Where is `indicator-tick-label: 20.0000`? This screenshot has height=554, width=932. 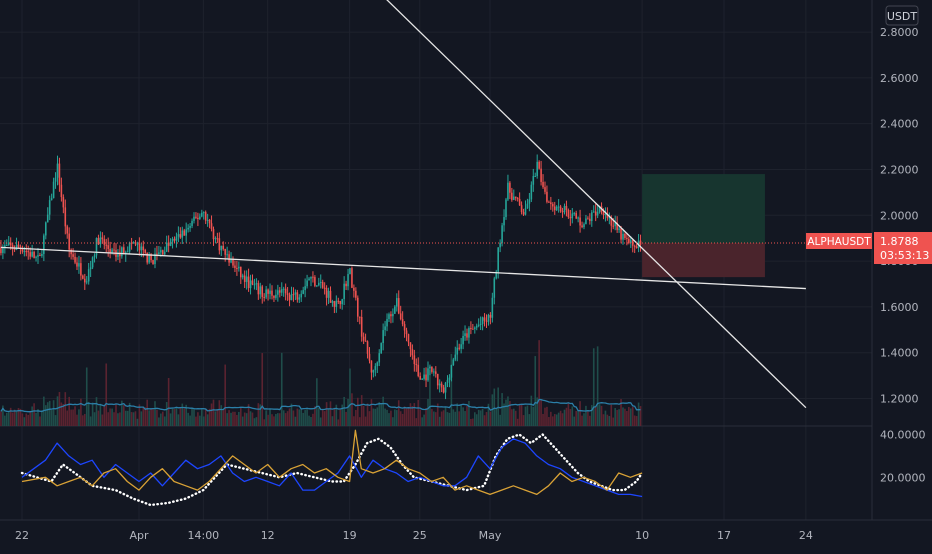 indicator-tick-label: 20.0000 is located at coordinates (903, 477).